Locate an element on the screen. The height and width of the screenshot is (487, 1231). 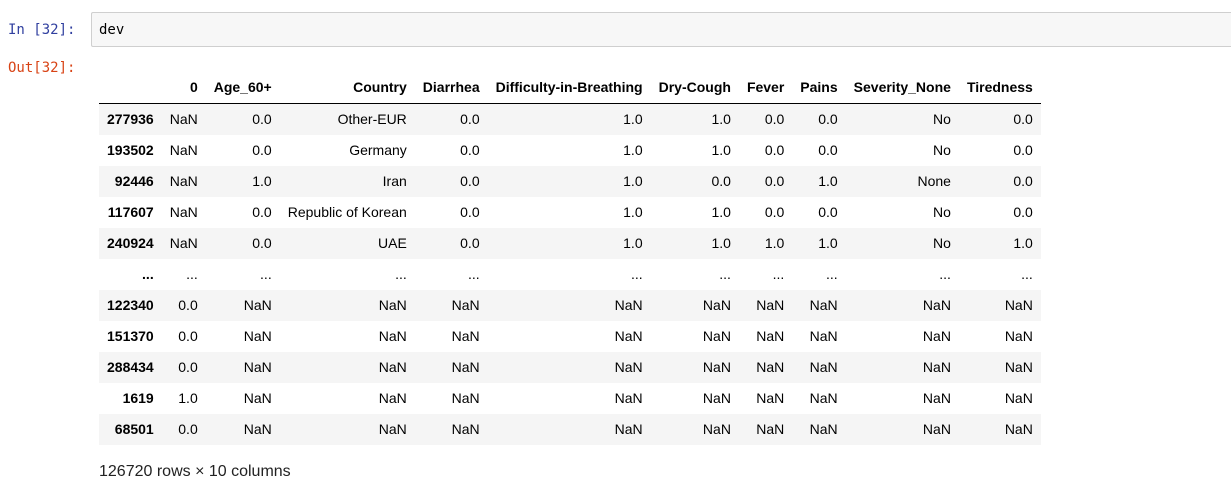
row-index: 193502 is located at coordinates (130, 150).